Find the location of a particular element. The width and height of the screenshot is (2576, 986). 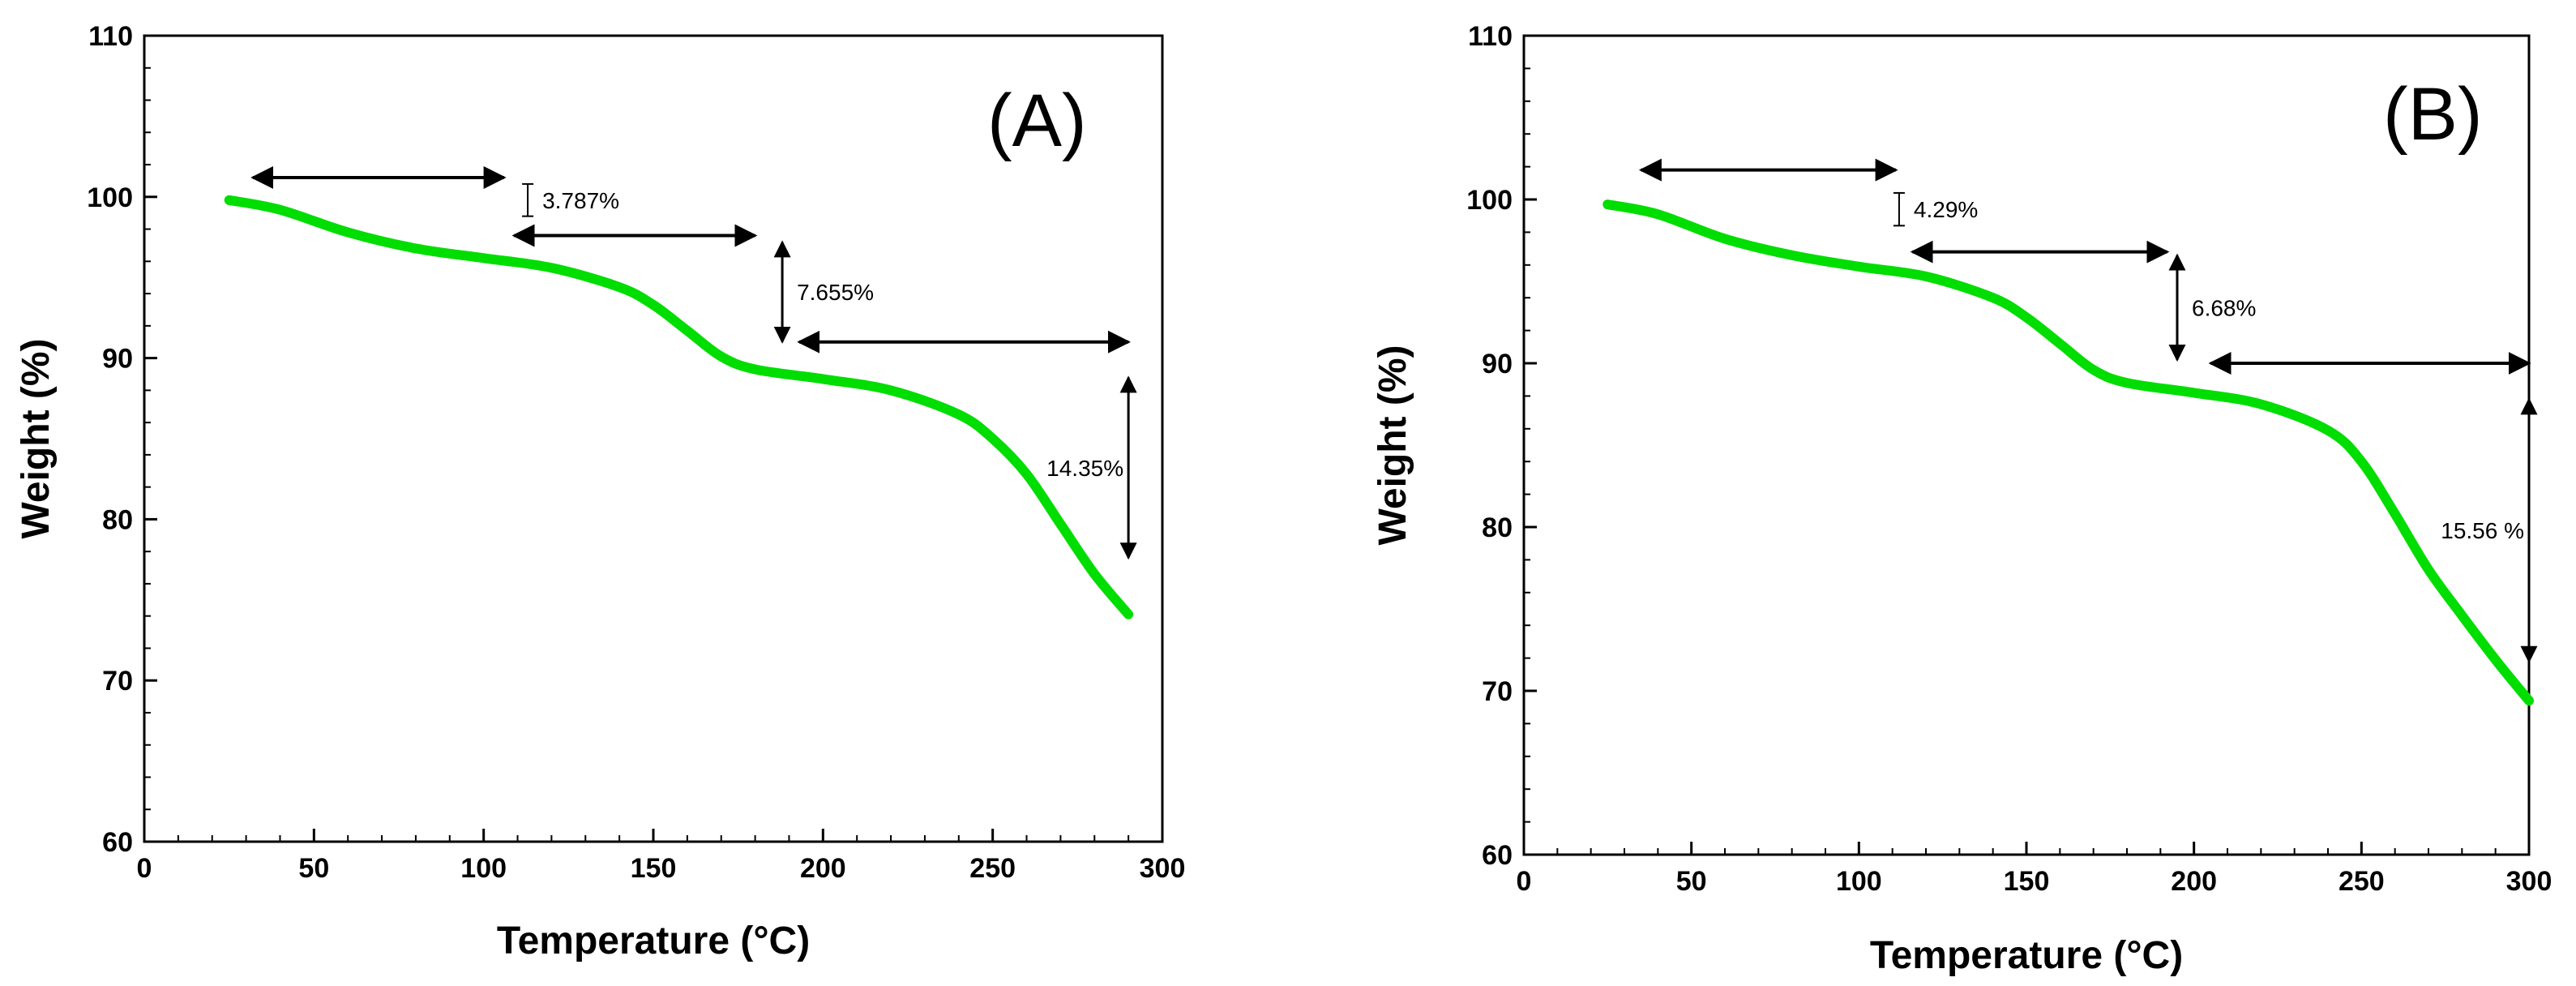

panel-label: (A) is located at coordinates (1037, 120).